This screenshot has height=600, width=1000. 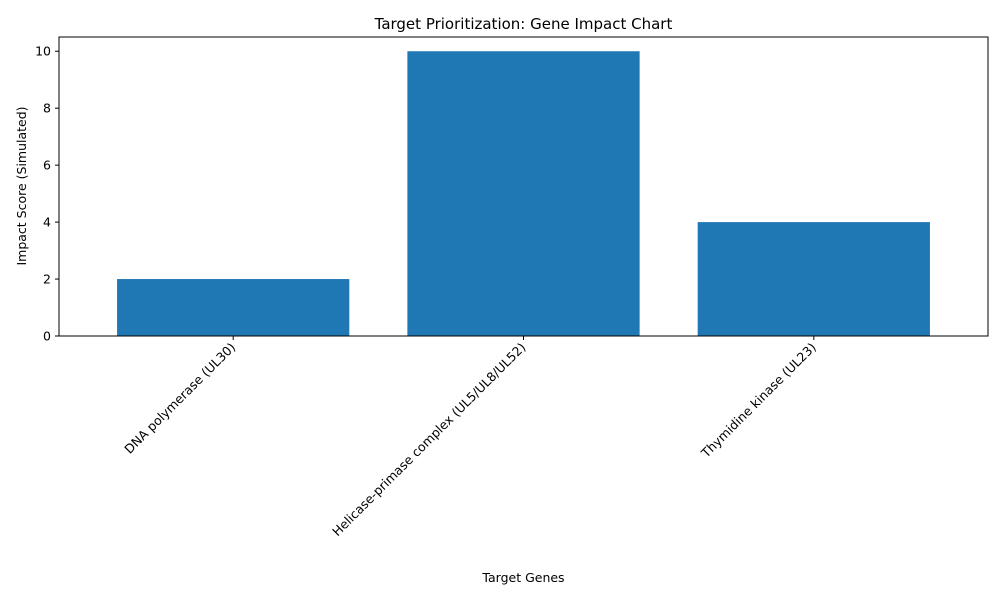 I want to click on y-tick-label-3: 6, so click(x=47, y=165).